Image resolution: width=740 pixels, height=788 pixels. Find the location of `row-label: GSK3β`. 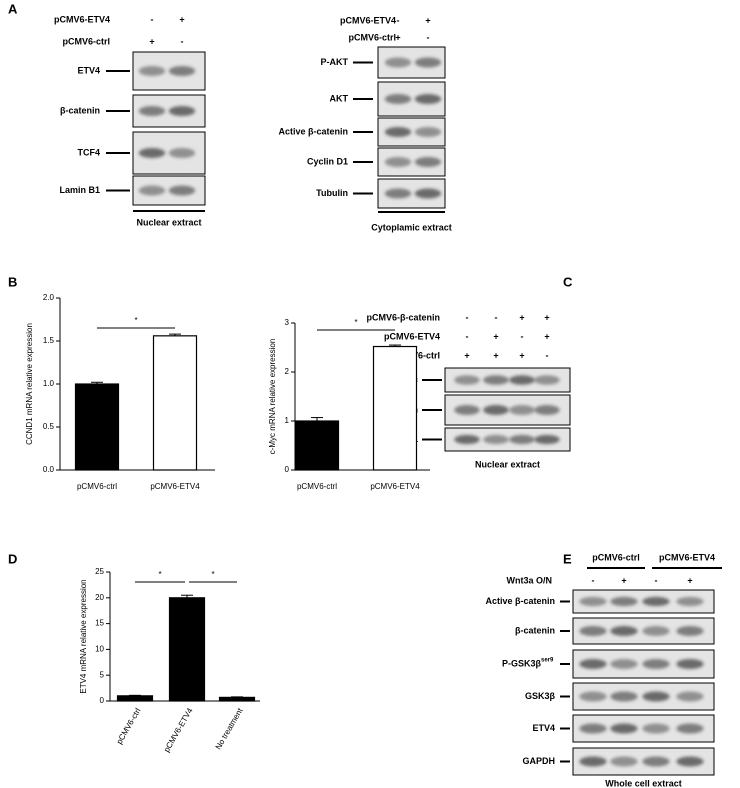

row-label: GSK3β is located at coordinates (540, 696).